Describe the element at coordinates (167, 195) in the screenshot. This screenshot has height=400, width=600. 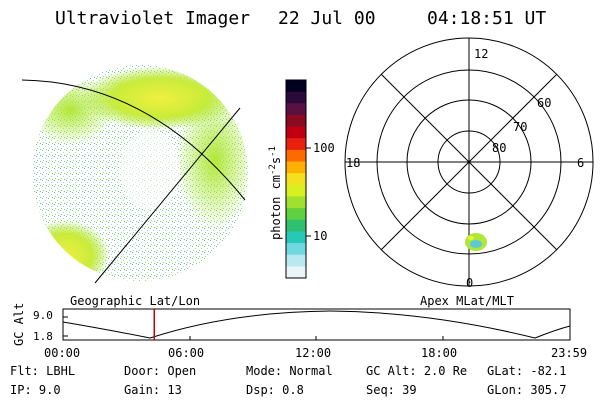
I see `lon-line` at that location.